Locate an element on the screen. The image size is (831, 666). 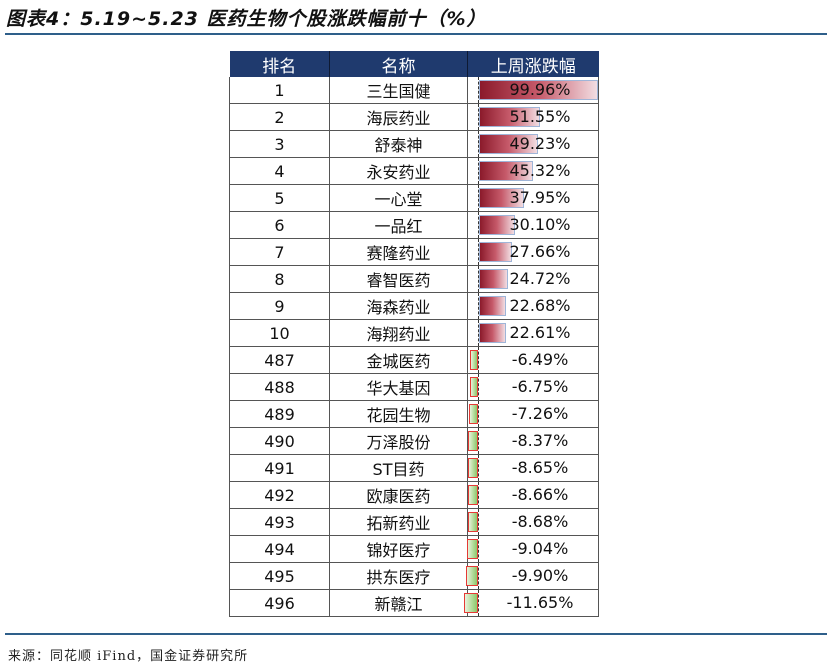
change-value: -8.66% is located at coordinates (540, 494).